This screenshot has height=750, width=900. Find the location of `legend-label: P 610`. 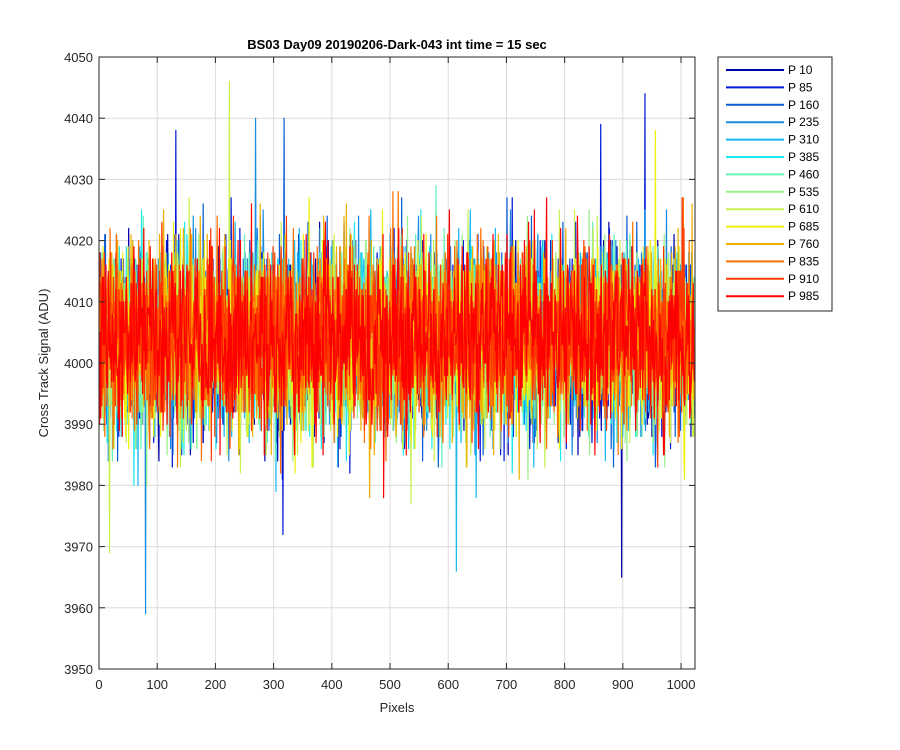

legend-label: P 610 is located at coordinates (803, 209).